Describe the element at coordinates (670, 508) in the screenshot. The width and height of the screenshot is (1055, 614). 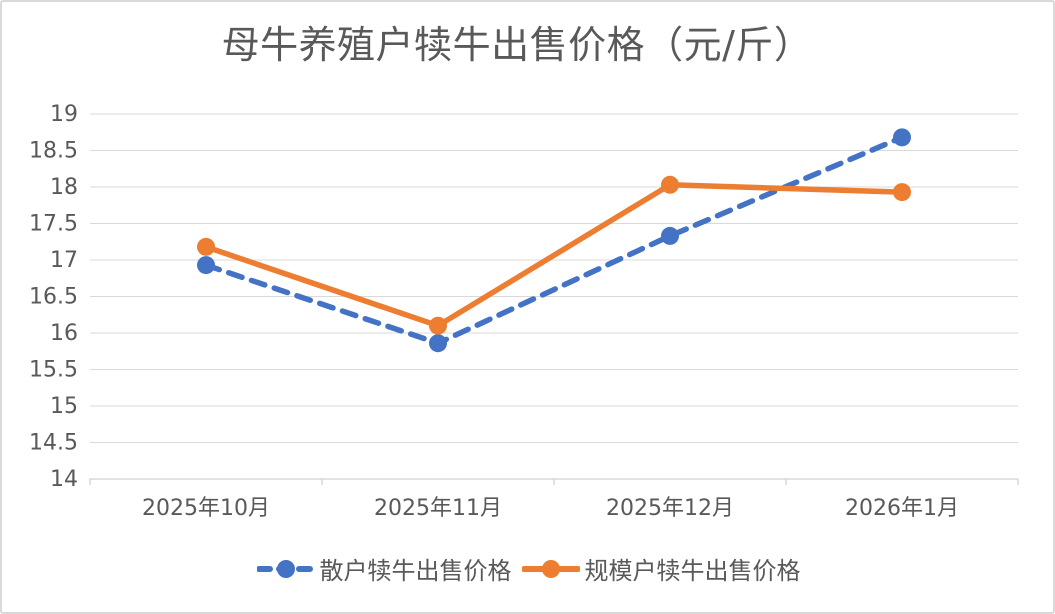
I see `x-axis-tick-label: 2025年12月` at that location.